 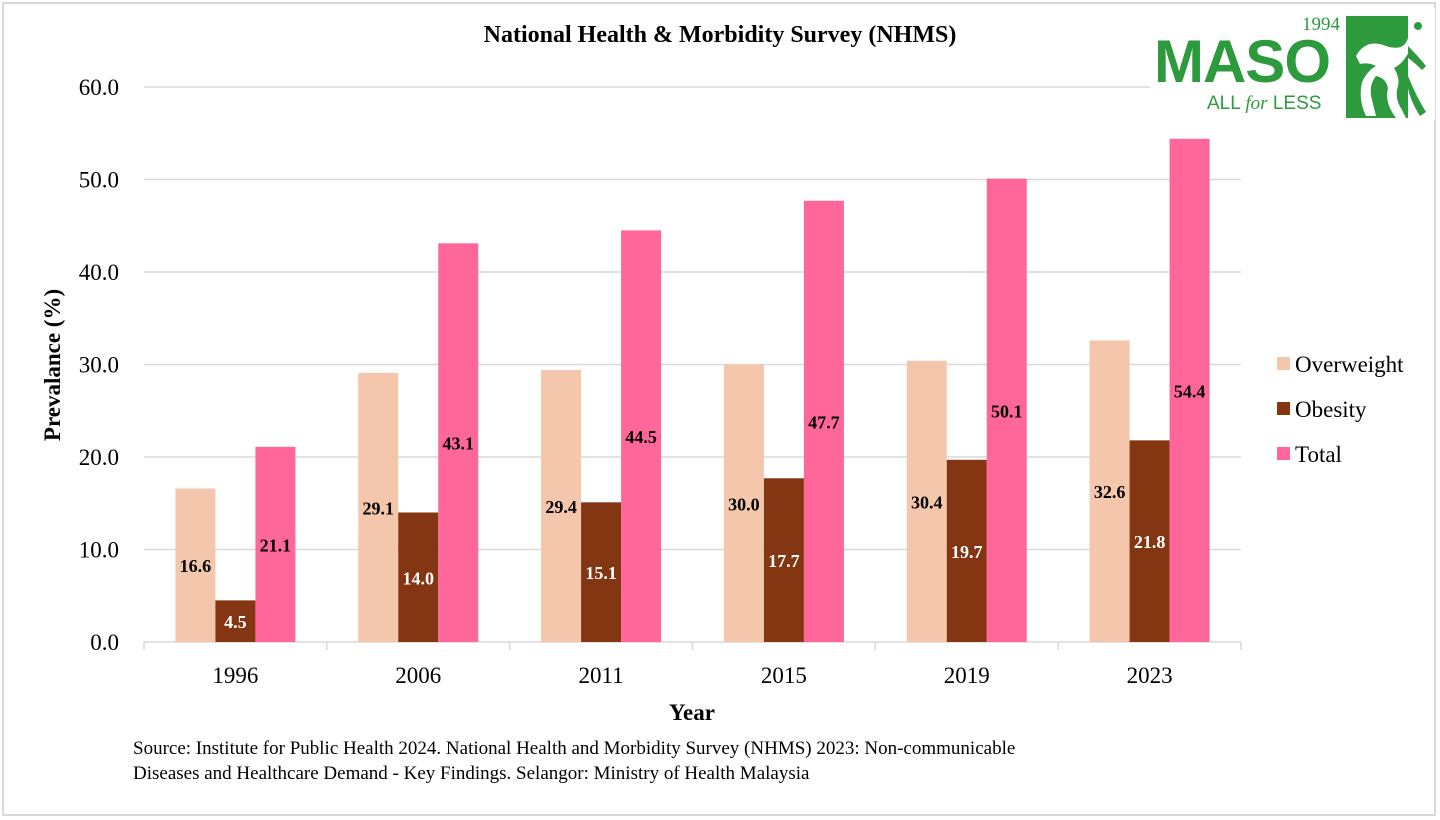 I want to click on data-label: 43.1, so click(x=459, y=444).